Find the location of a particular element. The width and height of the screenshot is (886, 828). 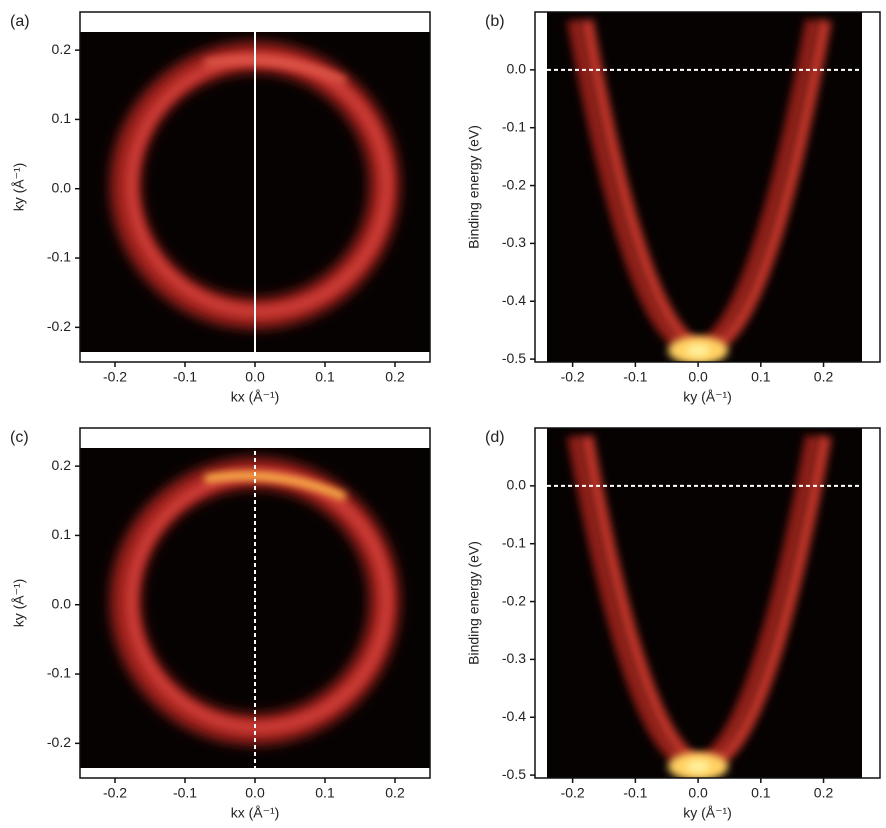

panel-label: (a) is located at coordinates (20, 21).